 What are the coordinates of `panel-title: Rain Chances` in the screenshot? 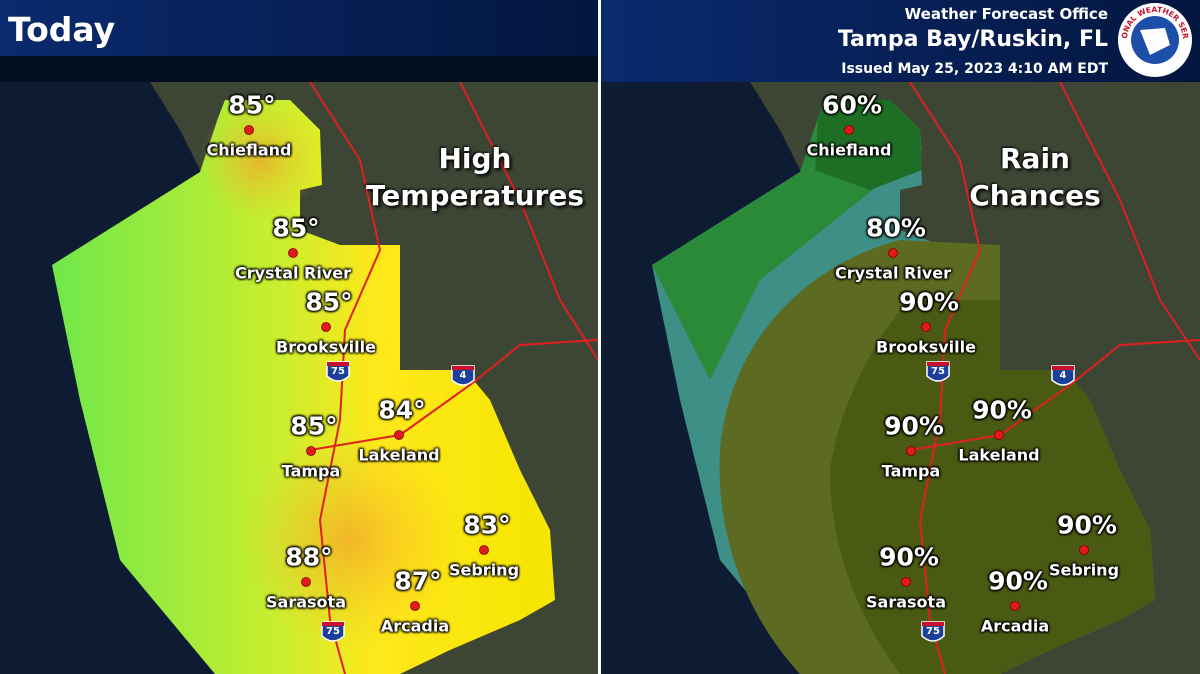 It's located at (1035, 177).